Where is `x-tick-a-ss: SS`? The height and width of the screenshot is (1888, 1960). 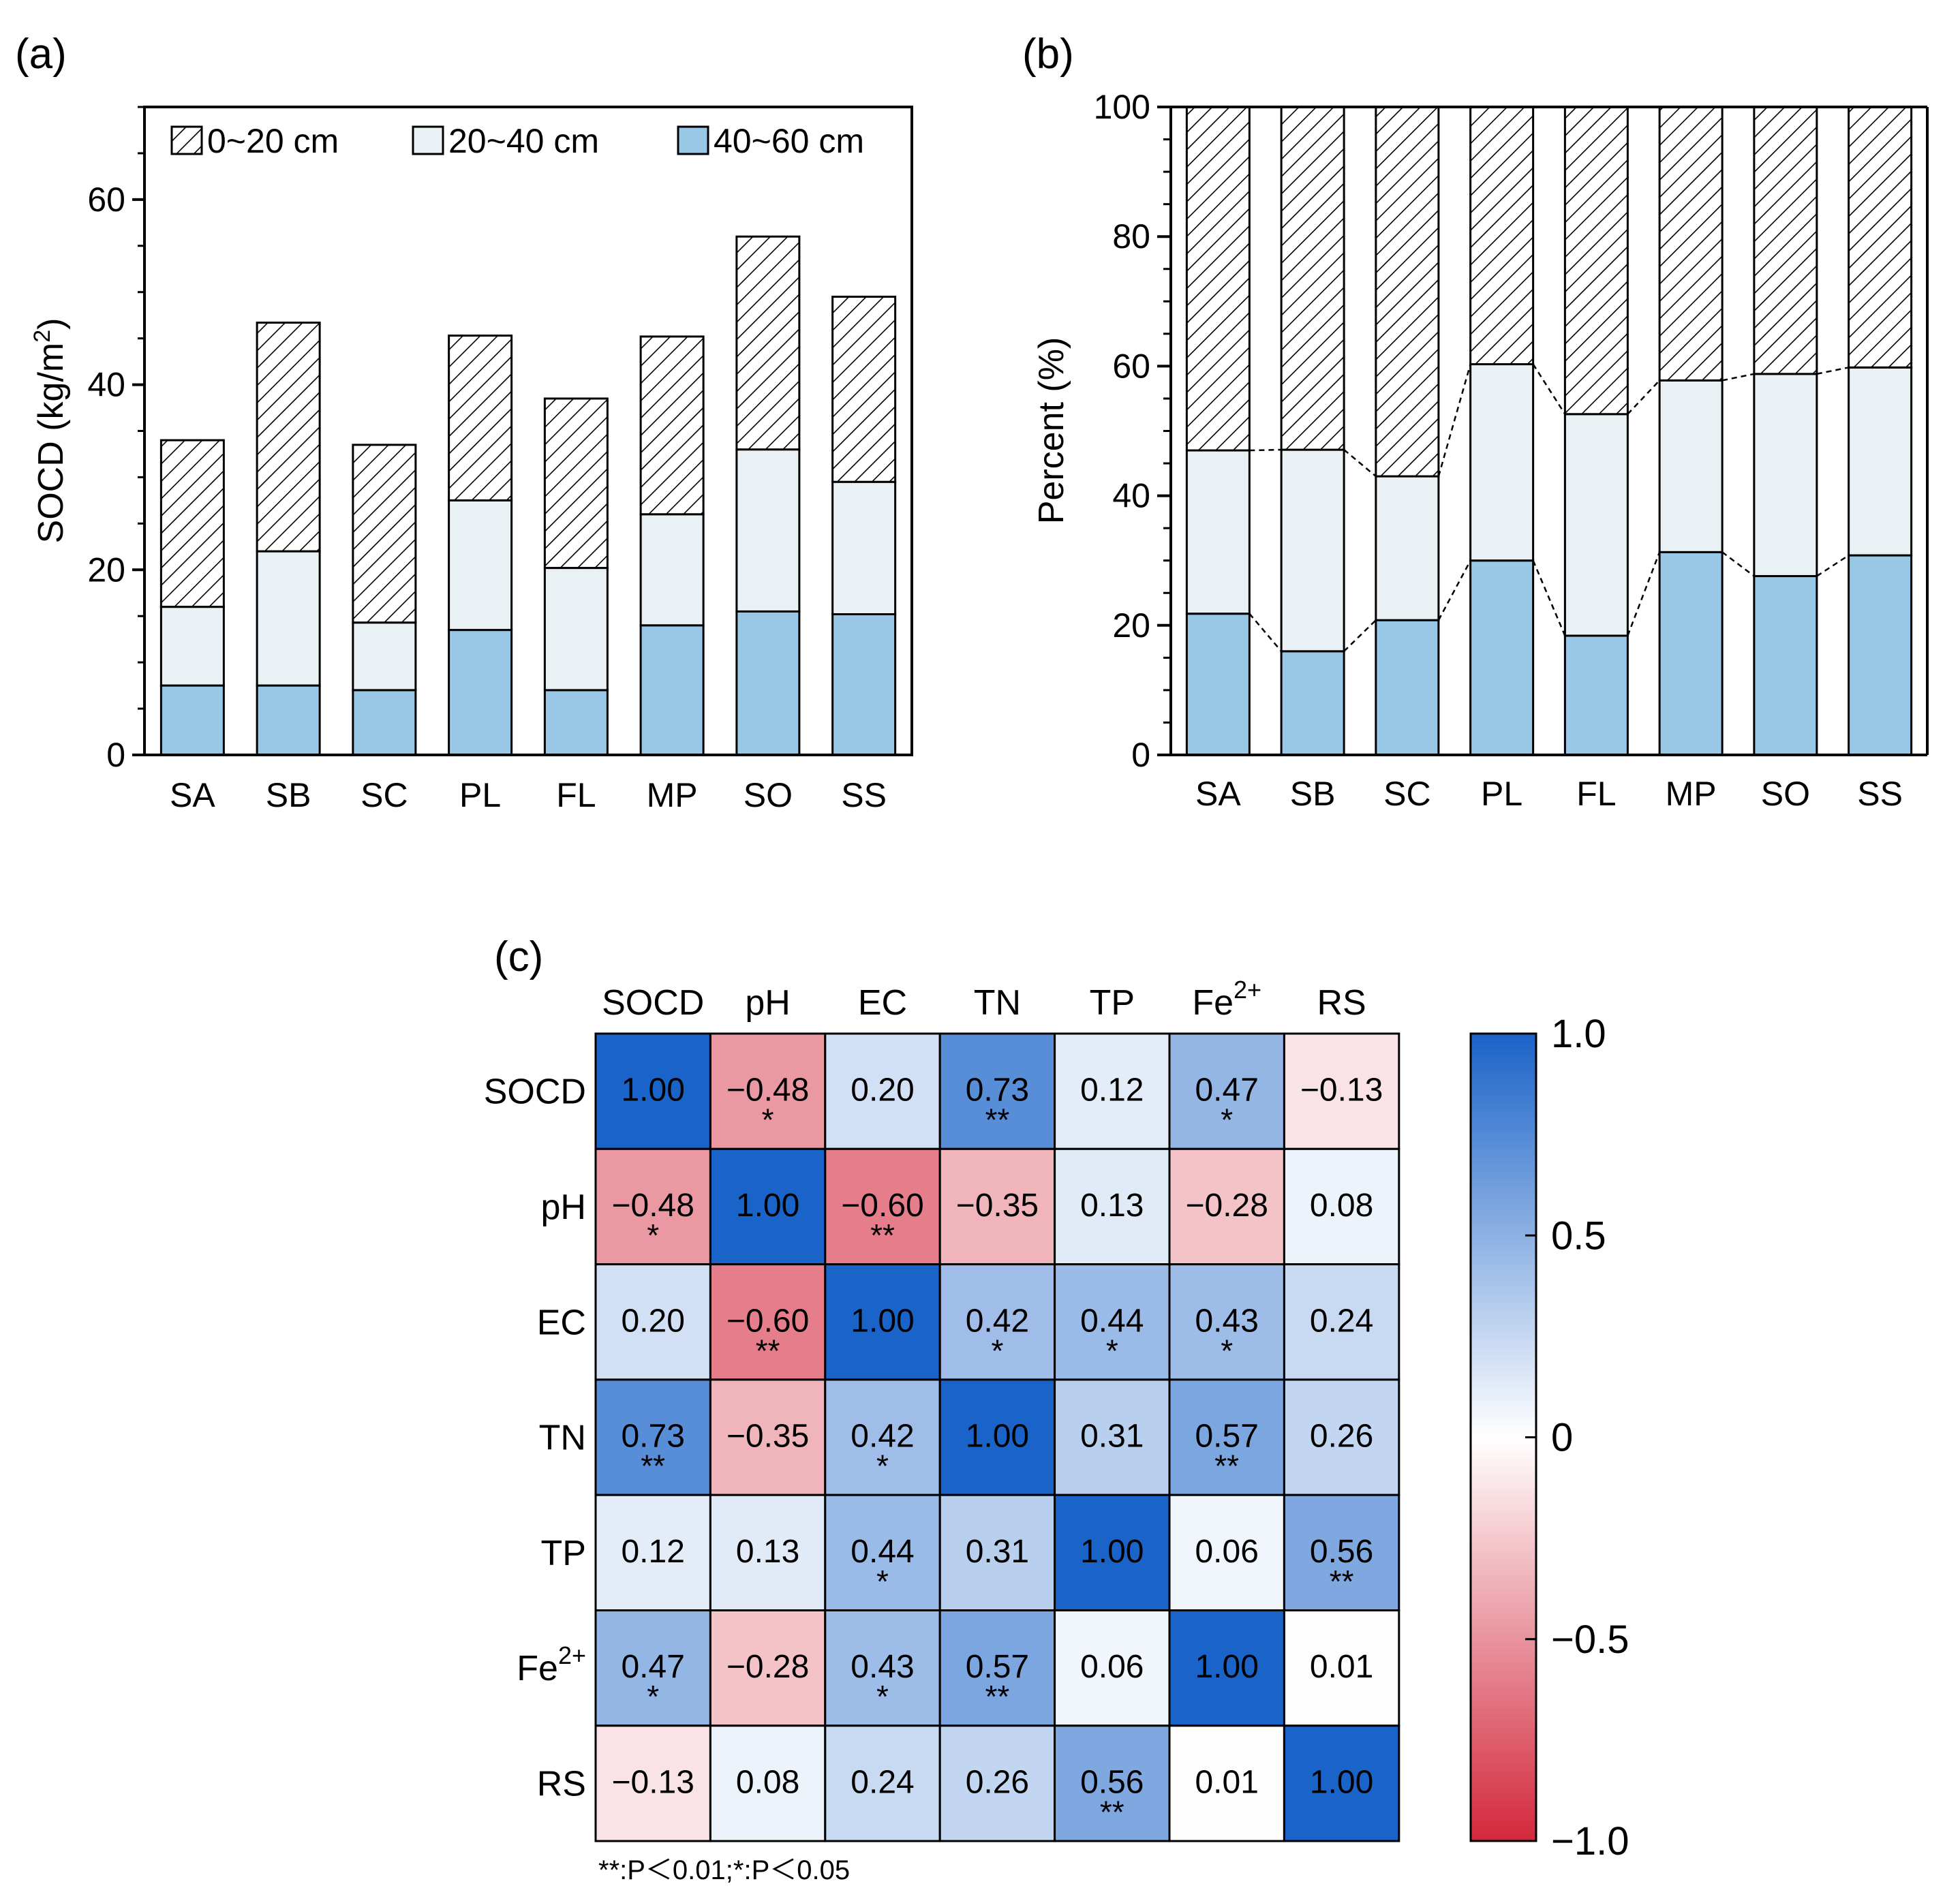
x-tick-a-ss: SS is located at coordinates (864, 795).